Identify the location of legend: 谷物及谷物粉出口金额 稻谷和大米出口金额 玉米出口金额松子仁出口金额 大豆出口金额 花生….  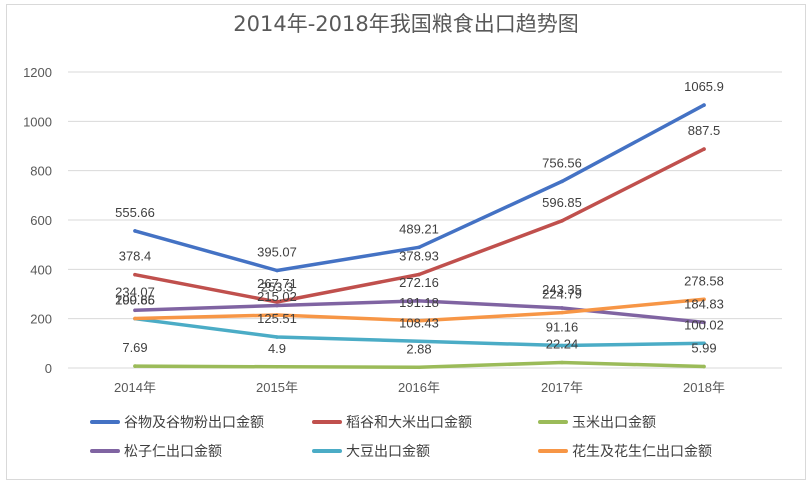
(440, 436).